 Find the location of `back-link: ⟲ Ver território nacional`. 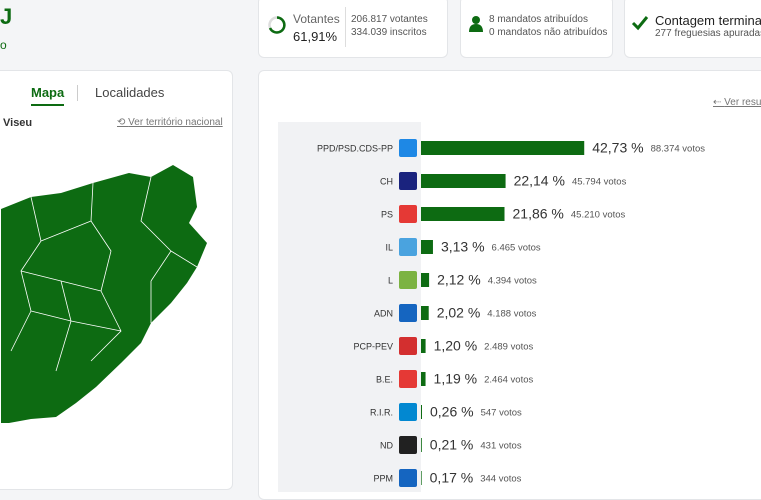

back-link: ⟲ Ver território nacional is located at coordinates (170, 122).